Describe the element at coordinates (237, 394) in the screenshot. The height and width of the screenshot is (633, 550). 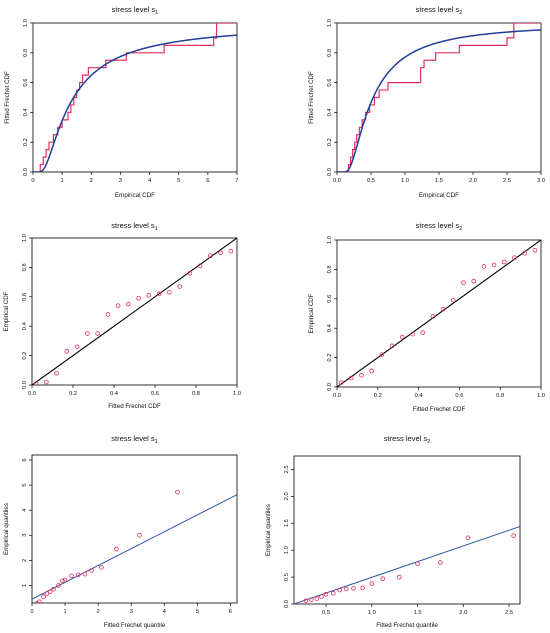
I see `x-tick-label: 1.0` at that location.